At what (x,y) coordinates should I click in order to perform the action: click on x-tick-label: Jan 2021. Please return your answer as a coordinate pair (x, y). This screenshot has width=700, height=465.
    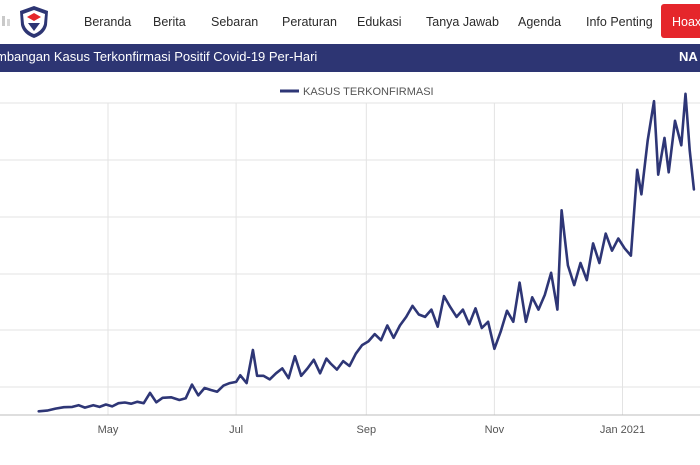
    Looking at the image, I should click on (622, 430).